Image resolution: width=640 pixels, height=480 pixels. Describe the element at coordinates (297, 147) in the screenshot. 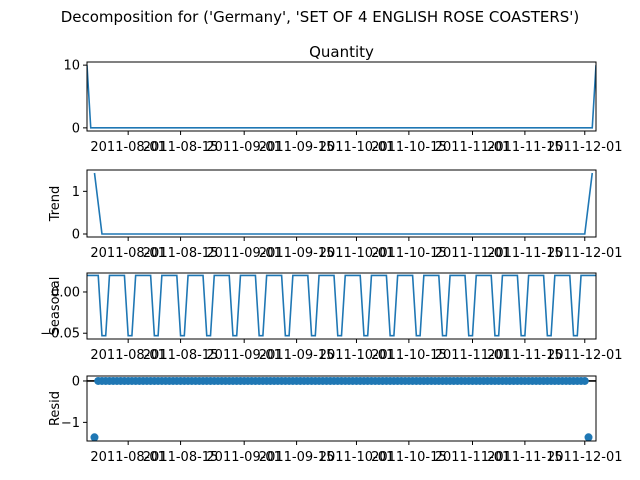

I see `observed-xtick-label: 2011-09-15` at that location.